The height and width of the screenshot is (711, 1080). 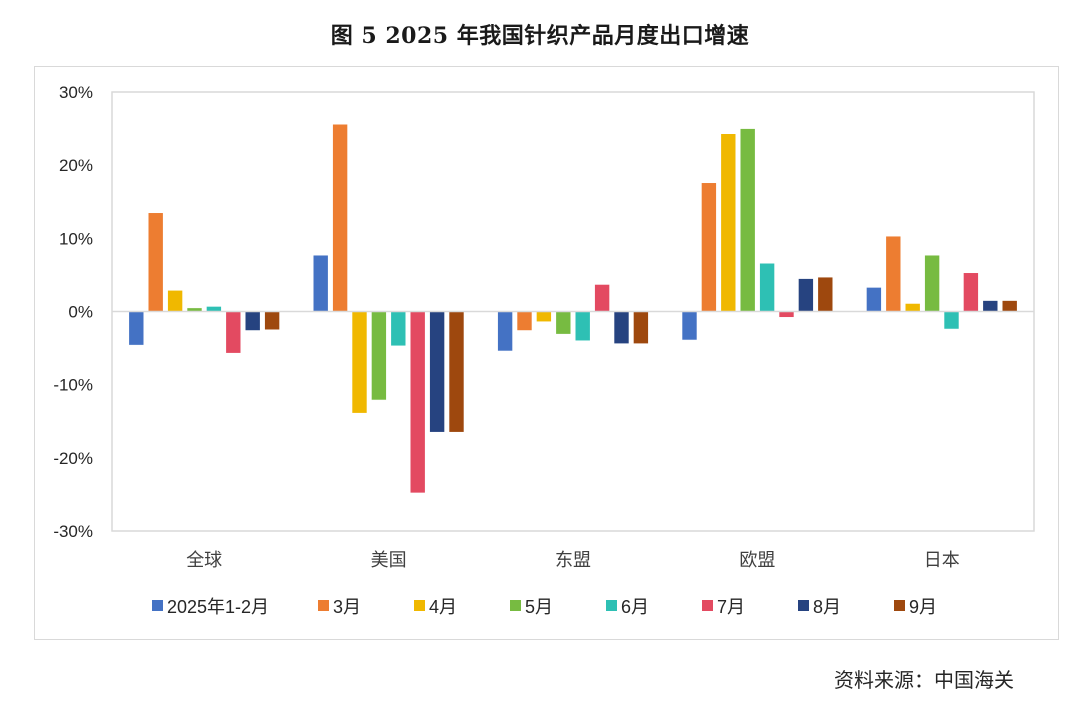 I want to click on y-tick-label: 0%, so click(x=80, y=312).